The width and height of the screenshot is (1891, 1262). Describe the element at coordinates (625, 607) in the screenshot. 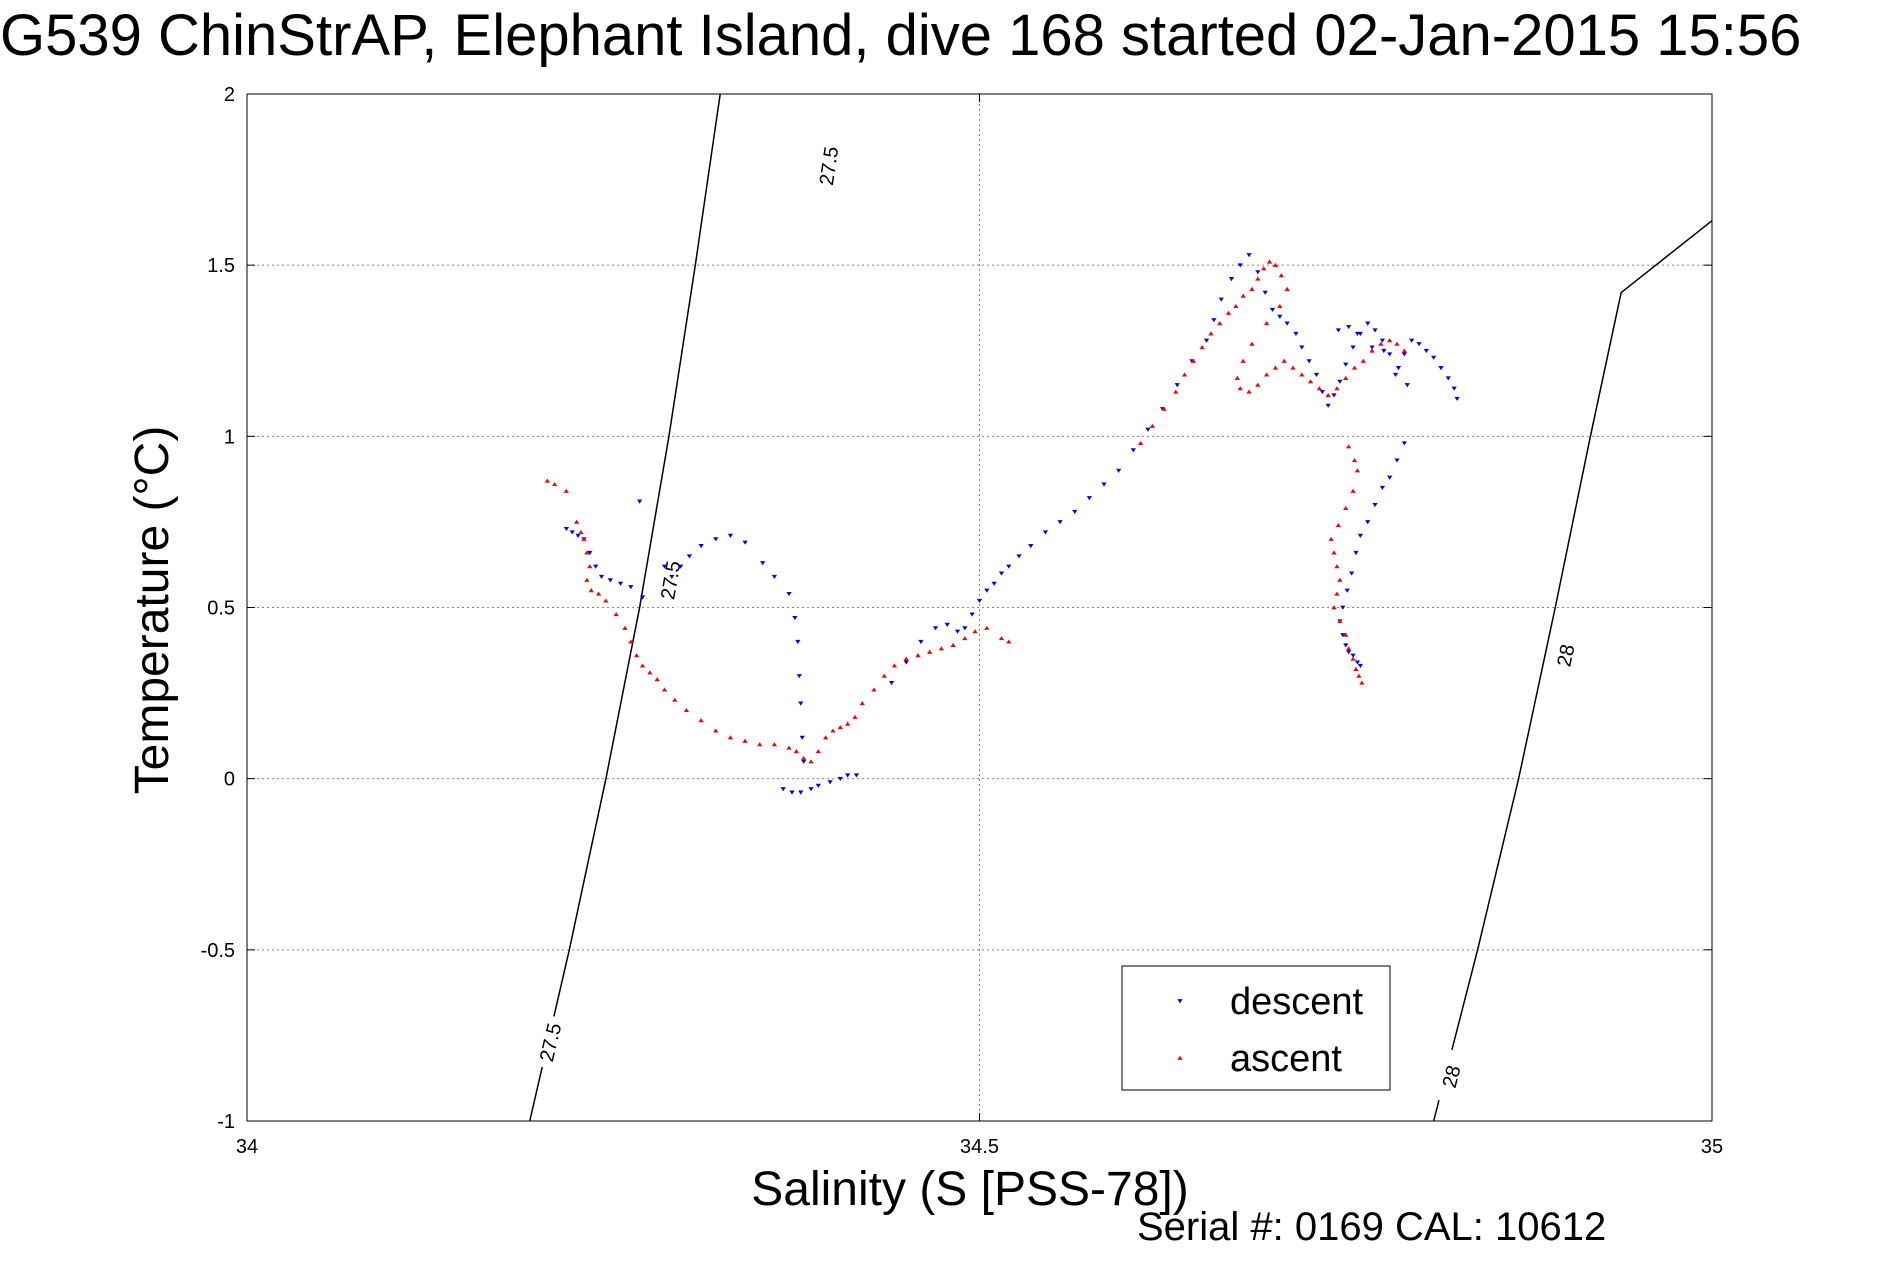

I see `contour-line-27.5` at that location.